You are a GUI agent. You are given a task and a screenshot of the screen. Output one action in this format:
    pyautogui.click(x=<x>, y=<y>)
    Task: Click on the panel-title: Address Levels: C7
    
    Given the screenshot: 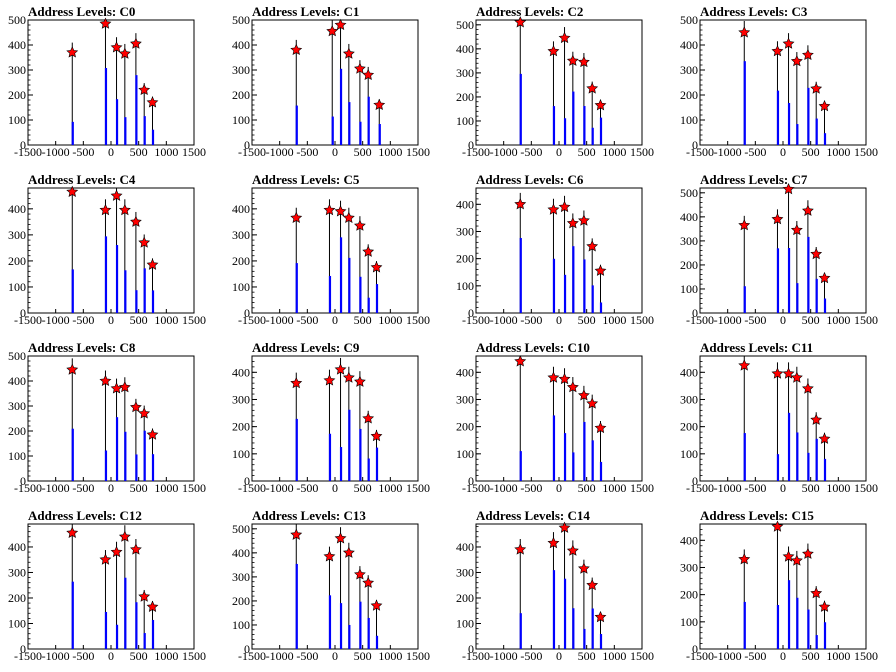 What is the action you would take?
    pyautogui.click(x=754, y=179)
    